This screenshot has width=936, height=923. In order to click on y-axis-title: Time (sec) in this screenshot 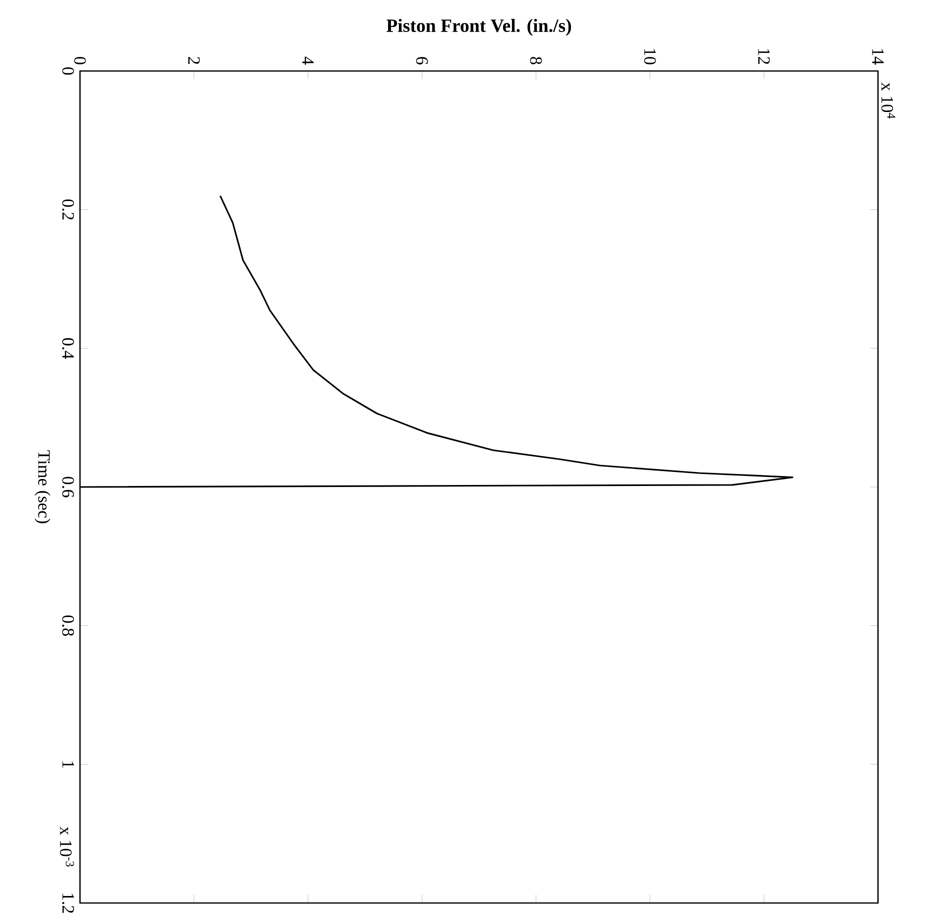, I will do `click(42, 487)`.